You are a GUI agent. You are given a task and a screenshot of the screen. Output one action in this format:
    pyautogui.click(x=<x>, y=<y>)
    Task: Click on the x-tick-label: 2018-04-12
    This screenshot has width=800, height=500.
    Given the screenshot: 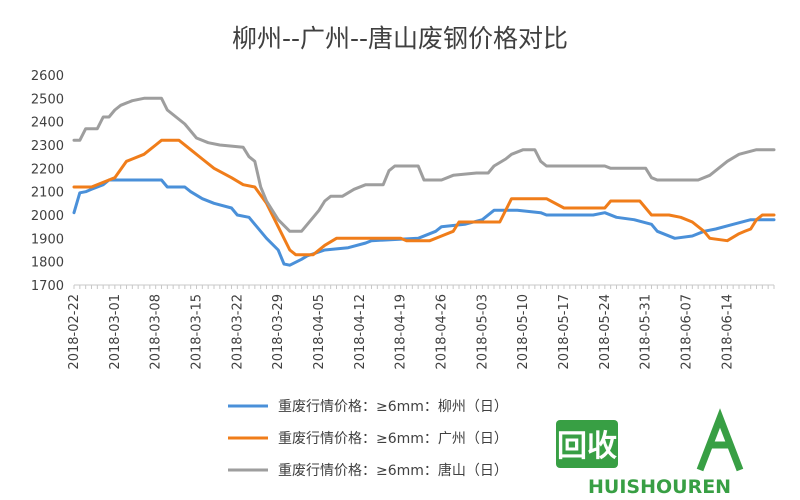 What is the action you would take?
    pyautogui.click(x=360, y=332)
    